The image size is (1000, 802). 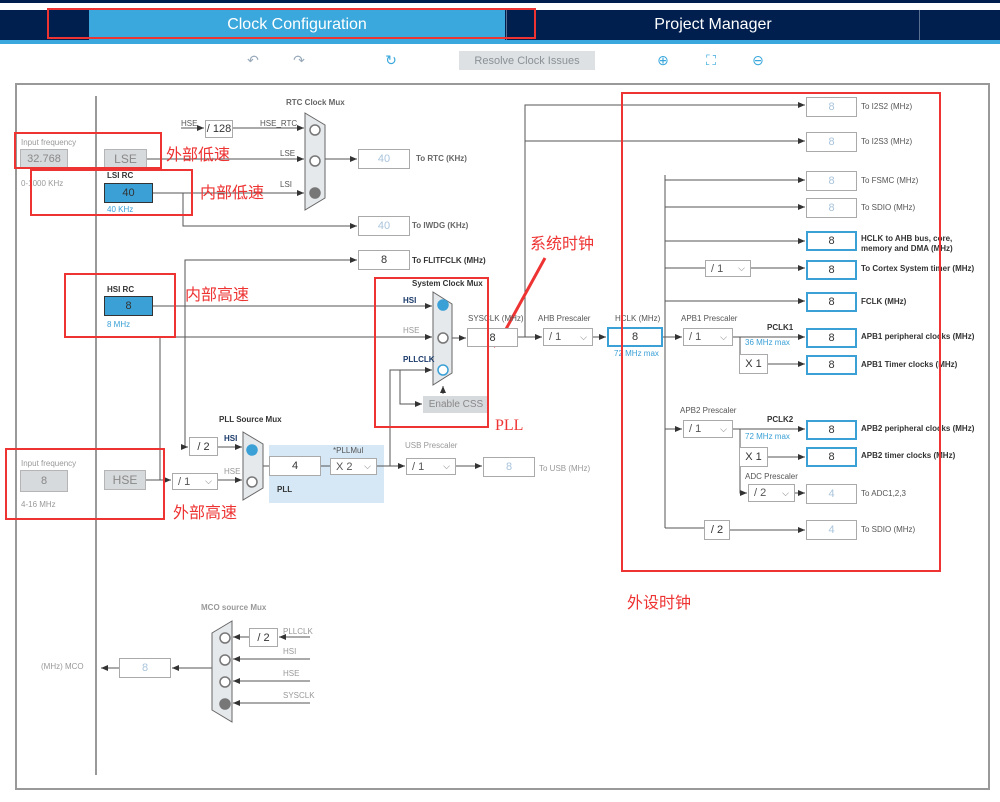 What do you see at coordinates (728, 268) in the screenshot?
I see `cortex-divider-select: / 1 ⌵` at bounding box center [728, 268].